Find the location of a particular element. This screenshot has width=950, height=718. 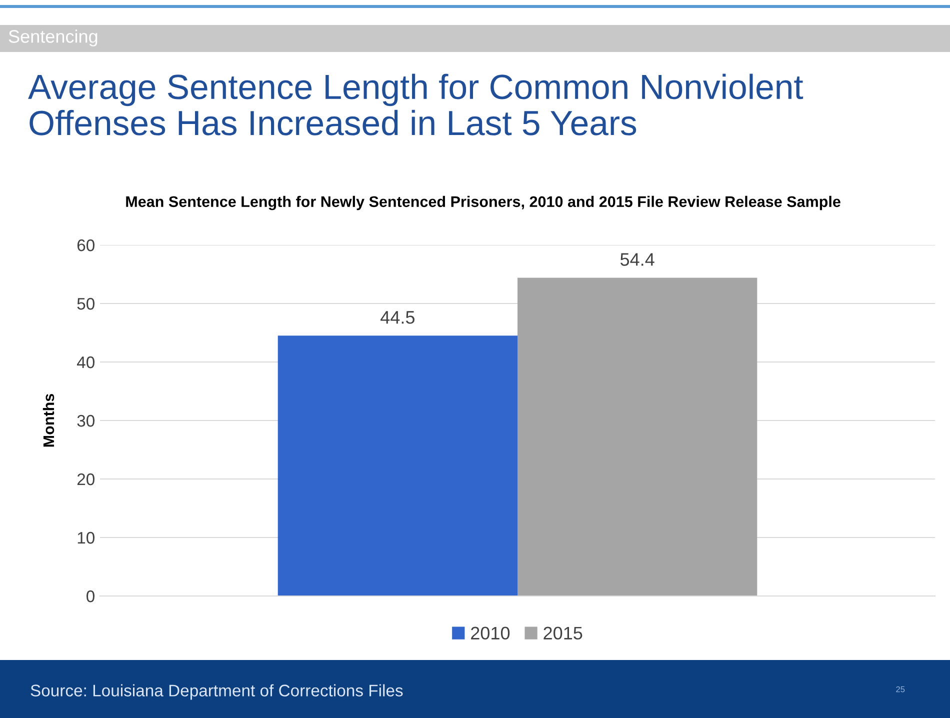

y-tick-label: 0 is located at coordinates (90, 596).